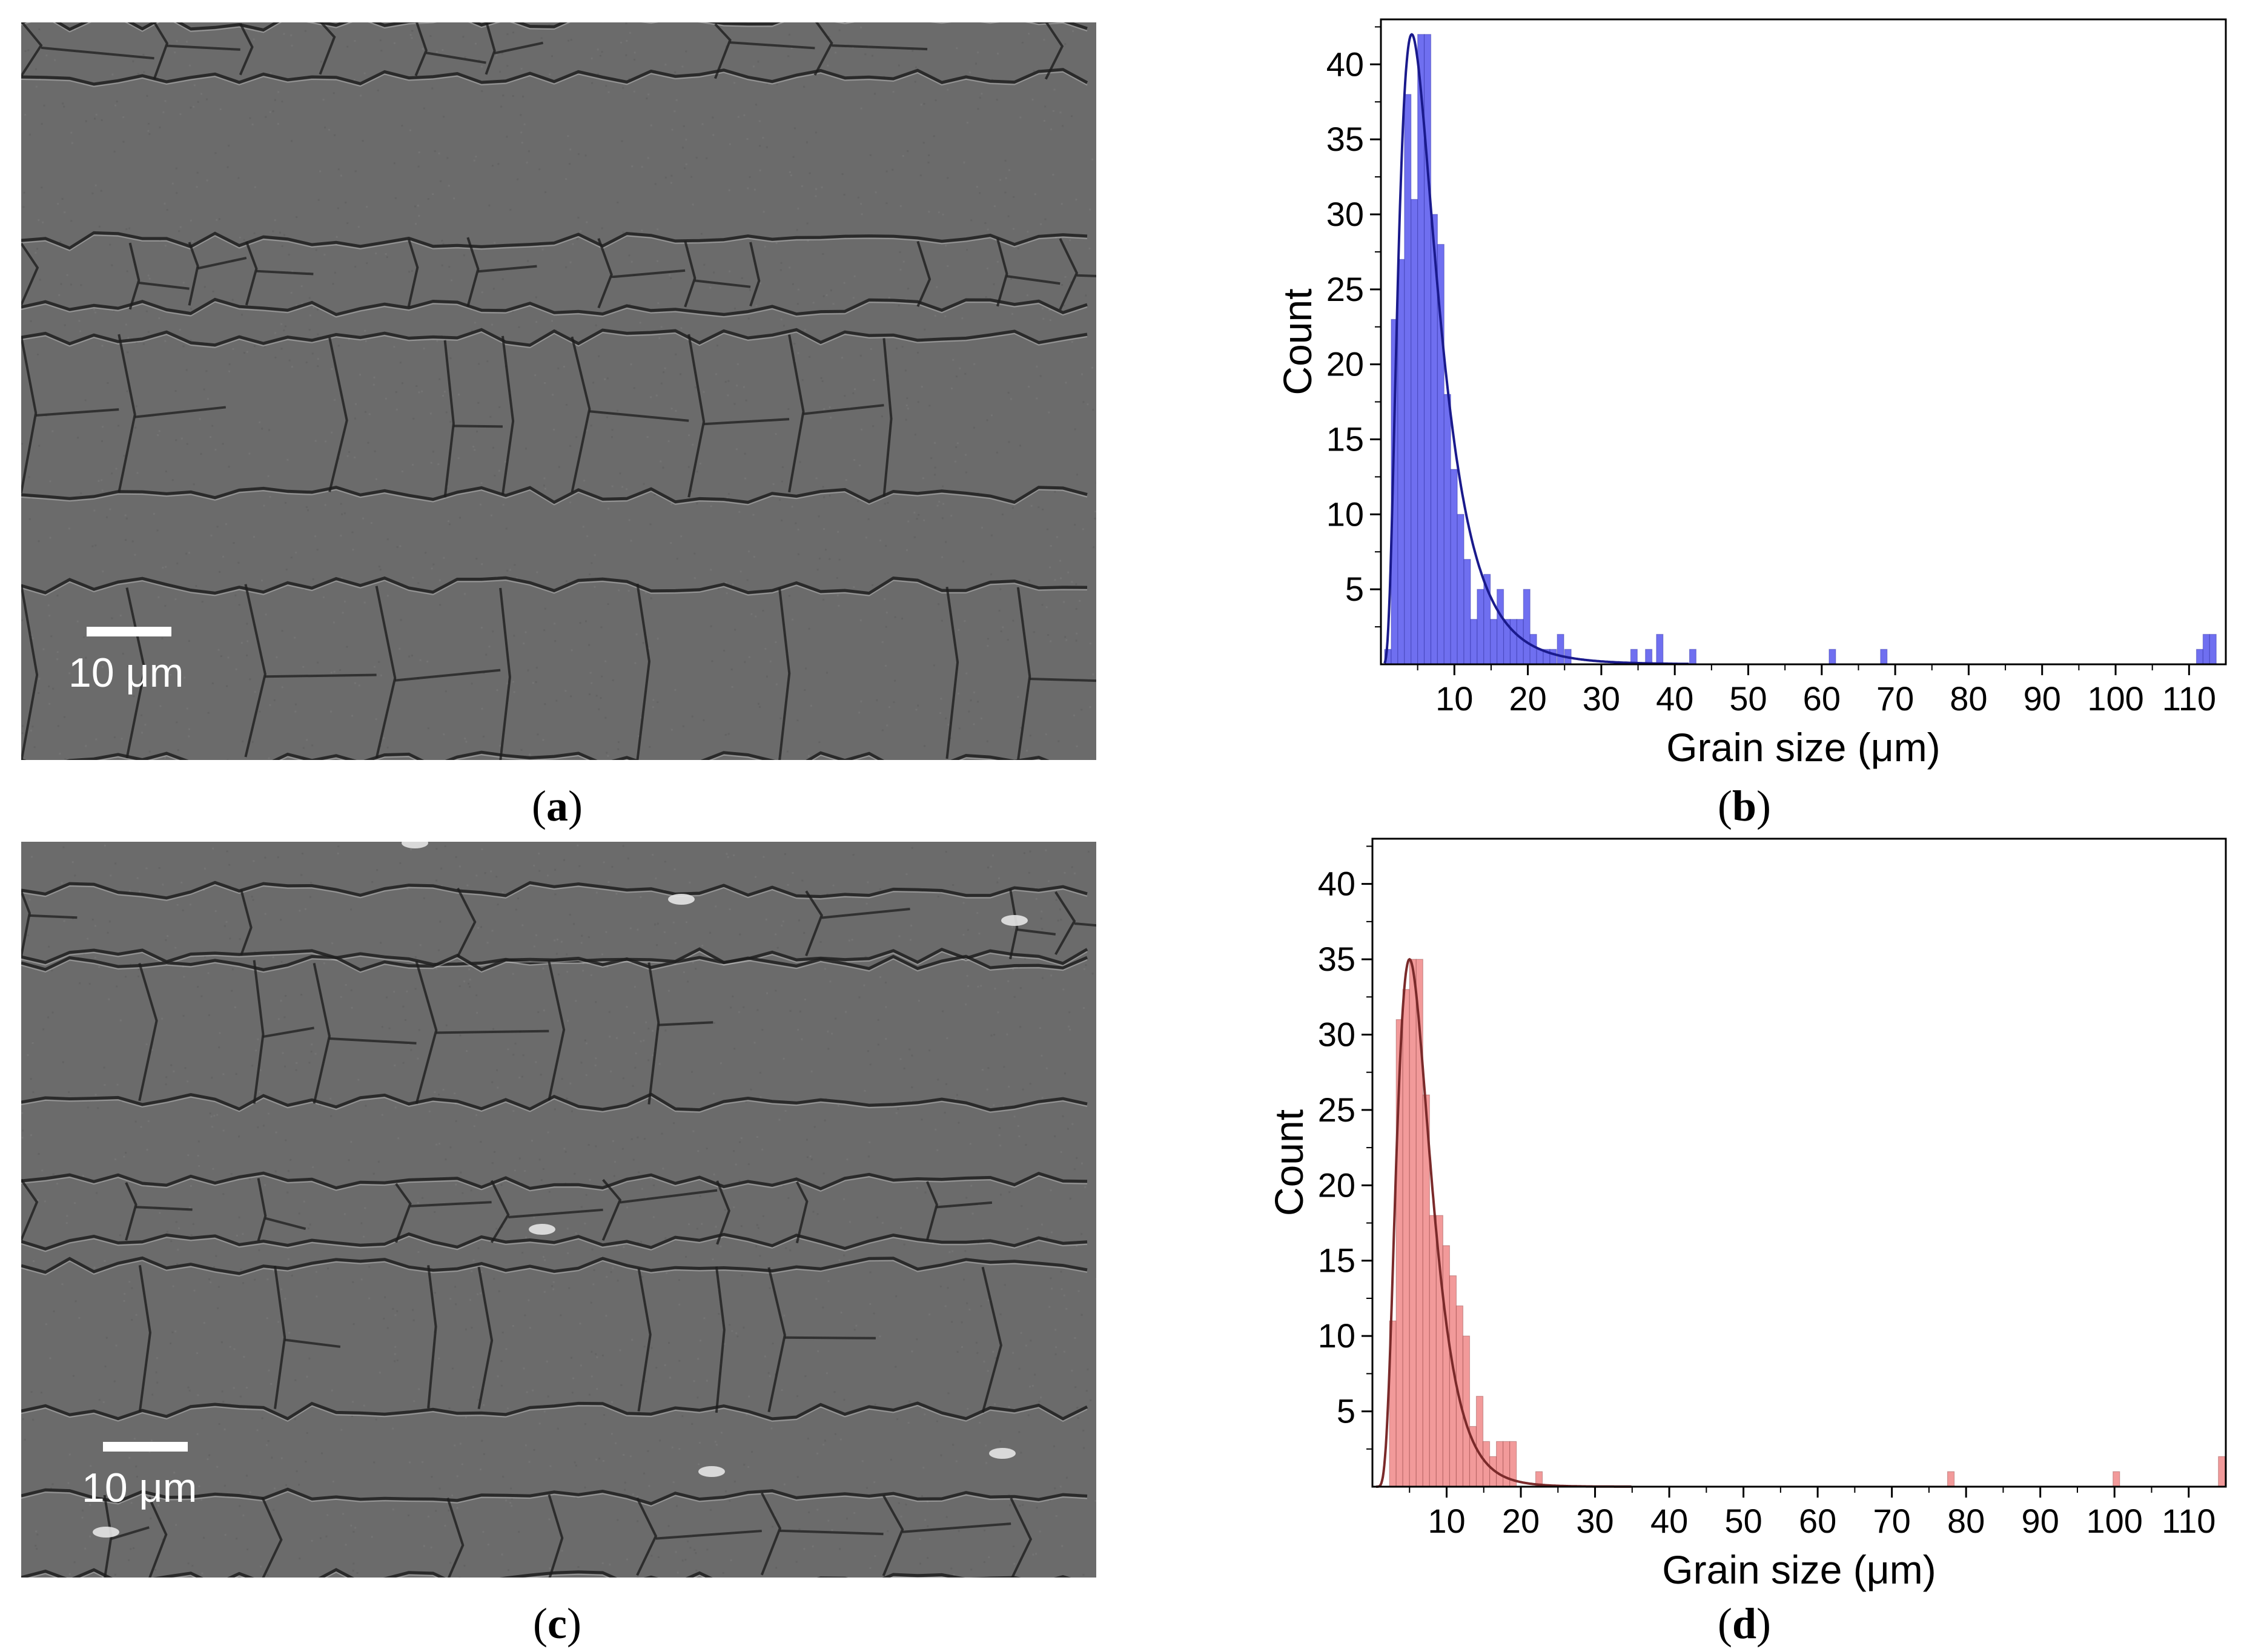 This screenshot has height=1652, width=2247. Describe the element at coordinates (1744, 1623) in the screenshot. I see `caption-letter-d: d` at that location.